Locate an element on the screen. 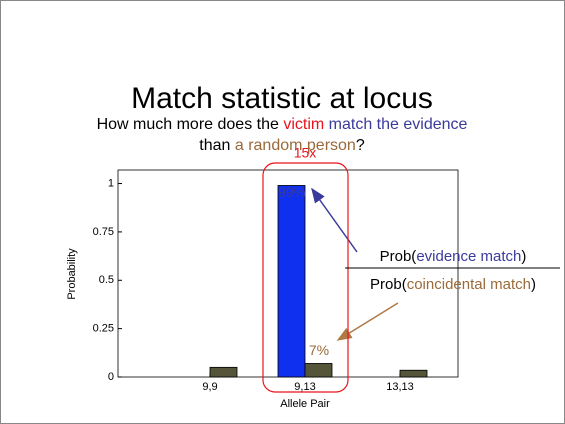 The width and height of the screenshot is (565, 424). subtitle: than a random person? is located at coordinates (282, 145).